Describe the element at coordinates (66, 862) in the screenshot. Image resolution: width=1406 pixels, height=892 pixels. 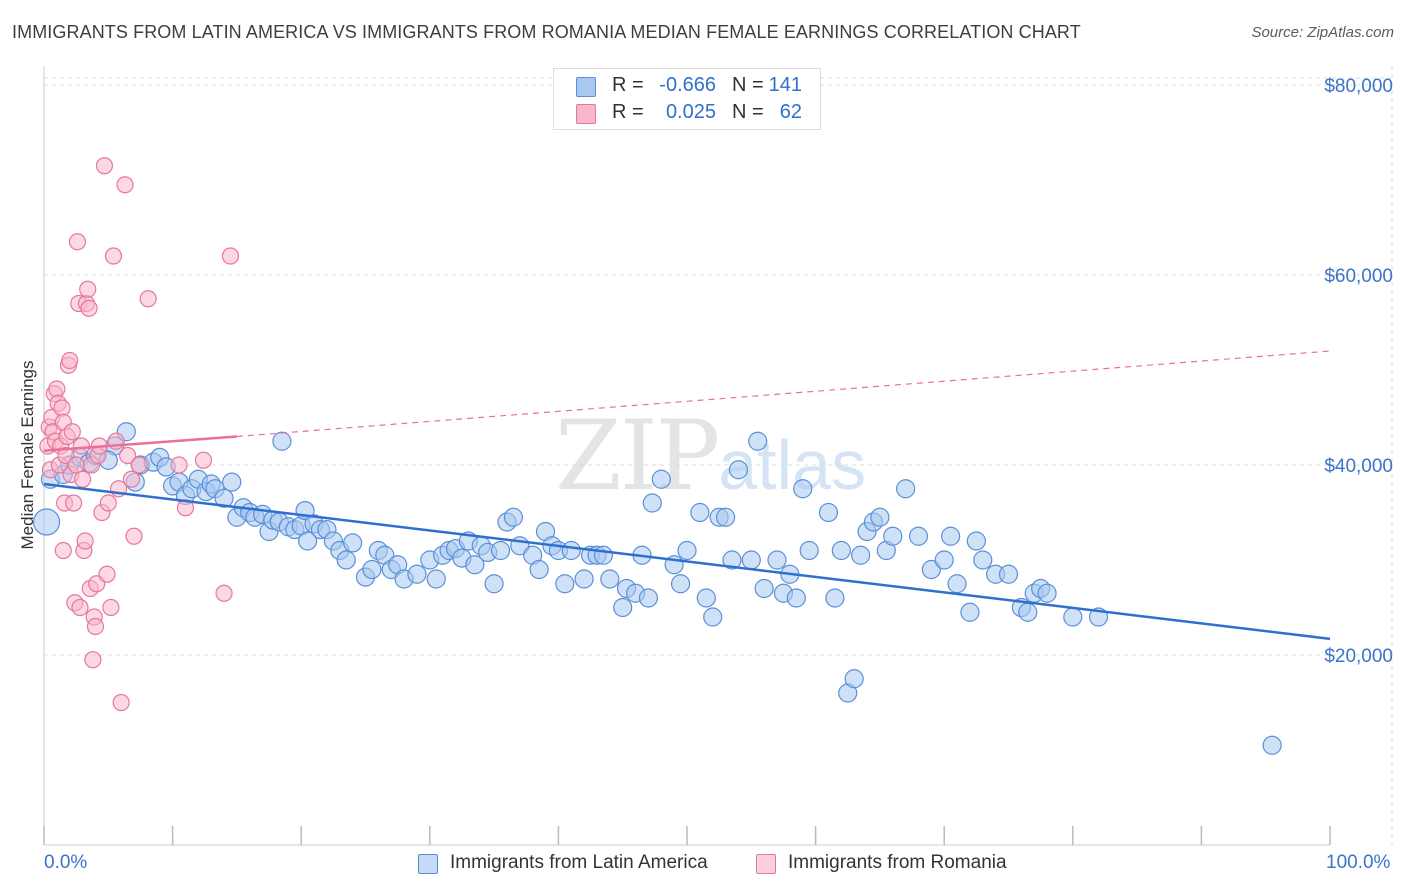
I see `x-axis-min-label: 0.0%` at that location.